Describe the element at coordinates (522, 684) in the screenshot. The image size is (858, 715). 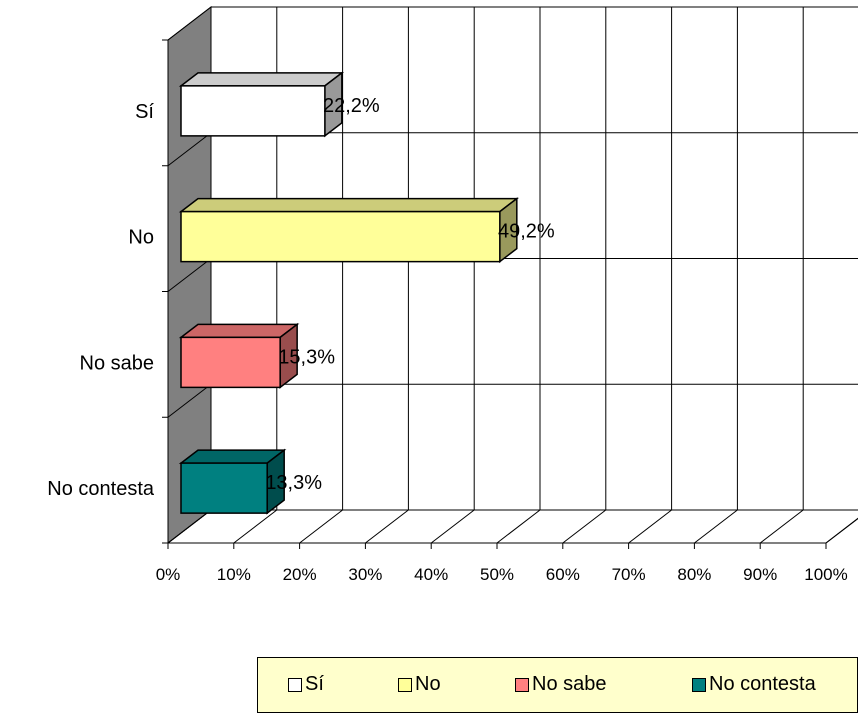
I see `legend-swatch-no-sabe` at that location.